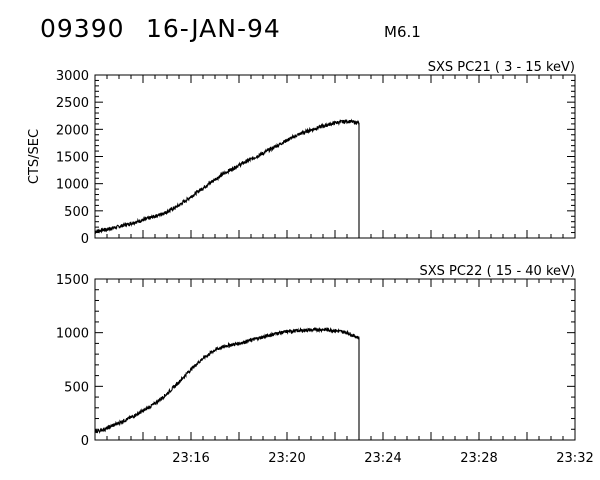 The width and height of the screenshot is (600, 480). I want to click on y-tick-label: 2500, so click(72, 103).